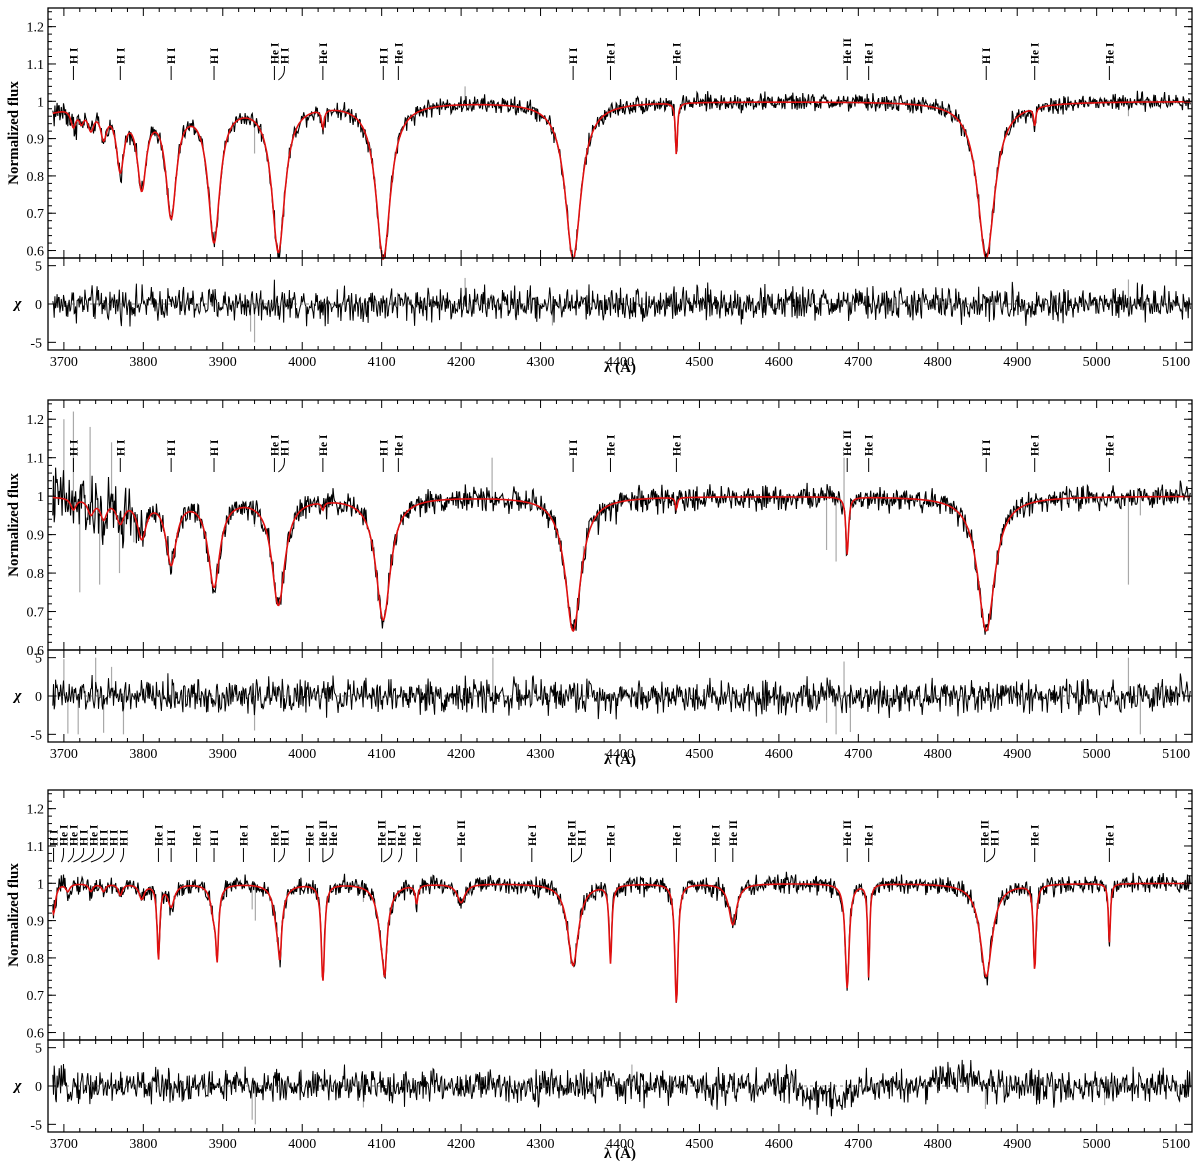 Image resolution: width=1200 pixels, height=1175 pixels. Describe the element at coordinates (691, 120) in the screenshot. I see `masked-points-flux` at that location.